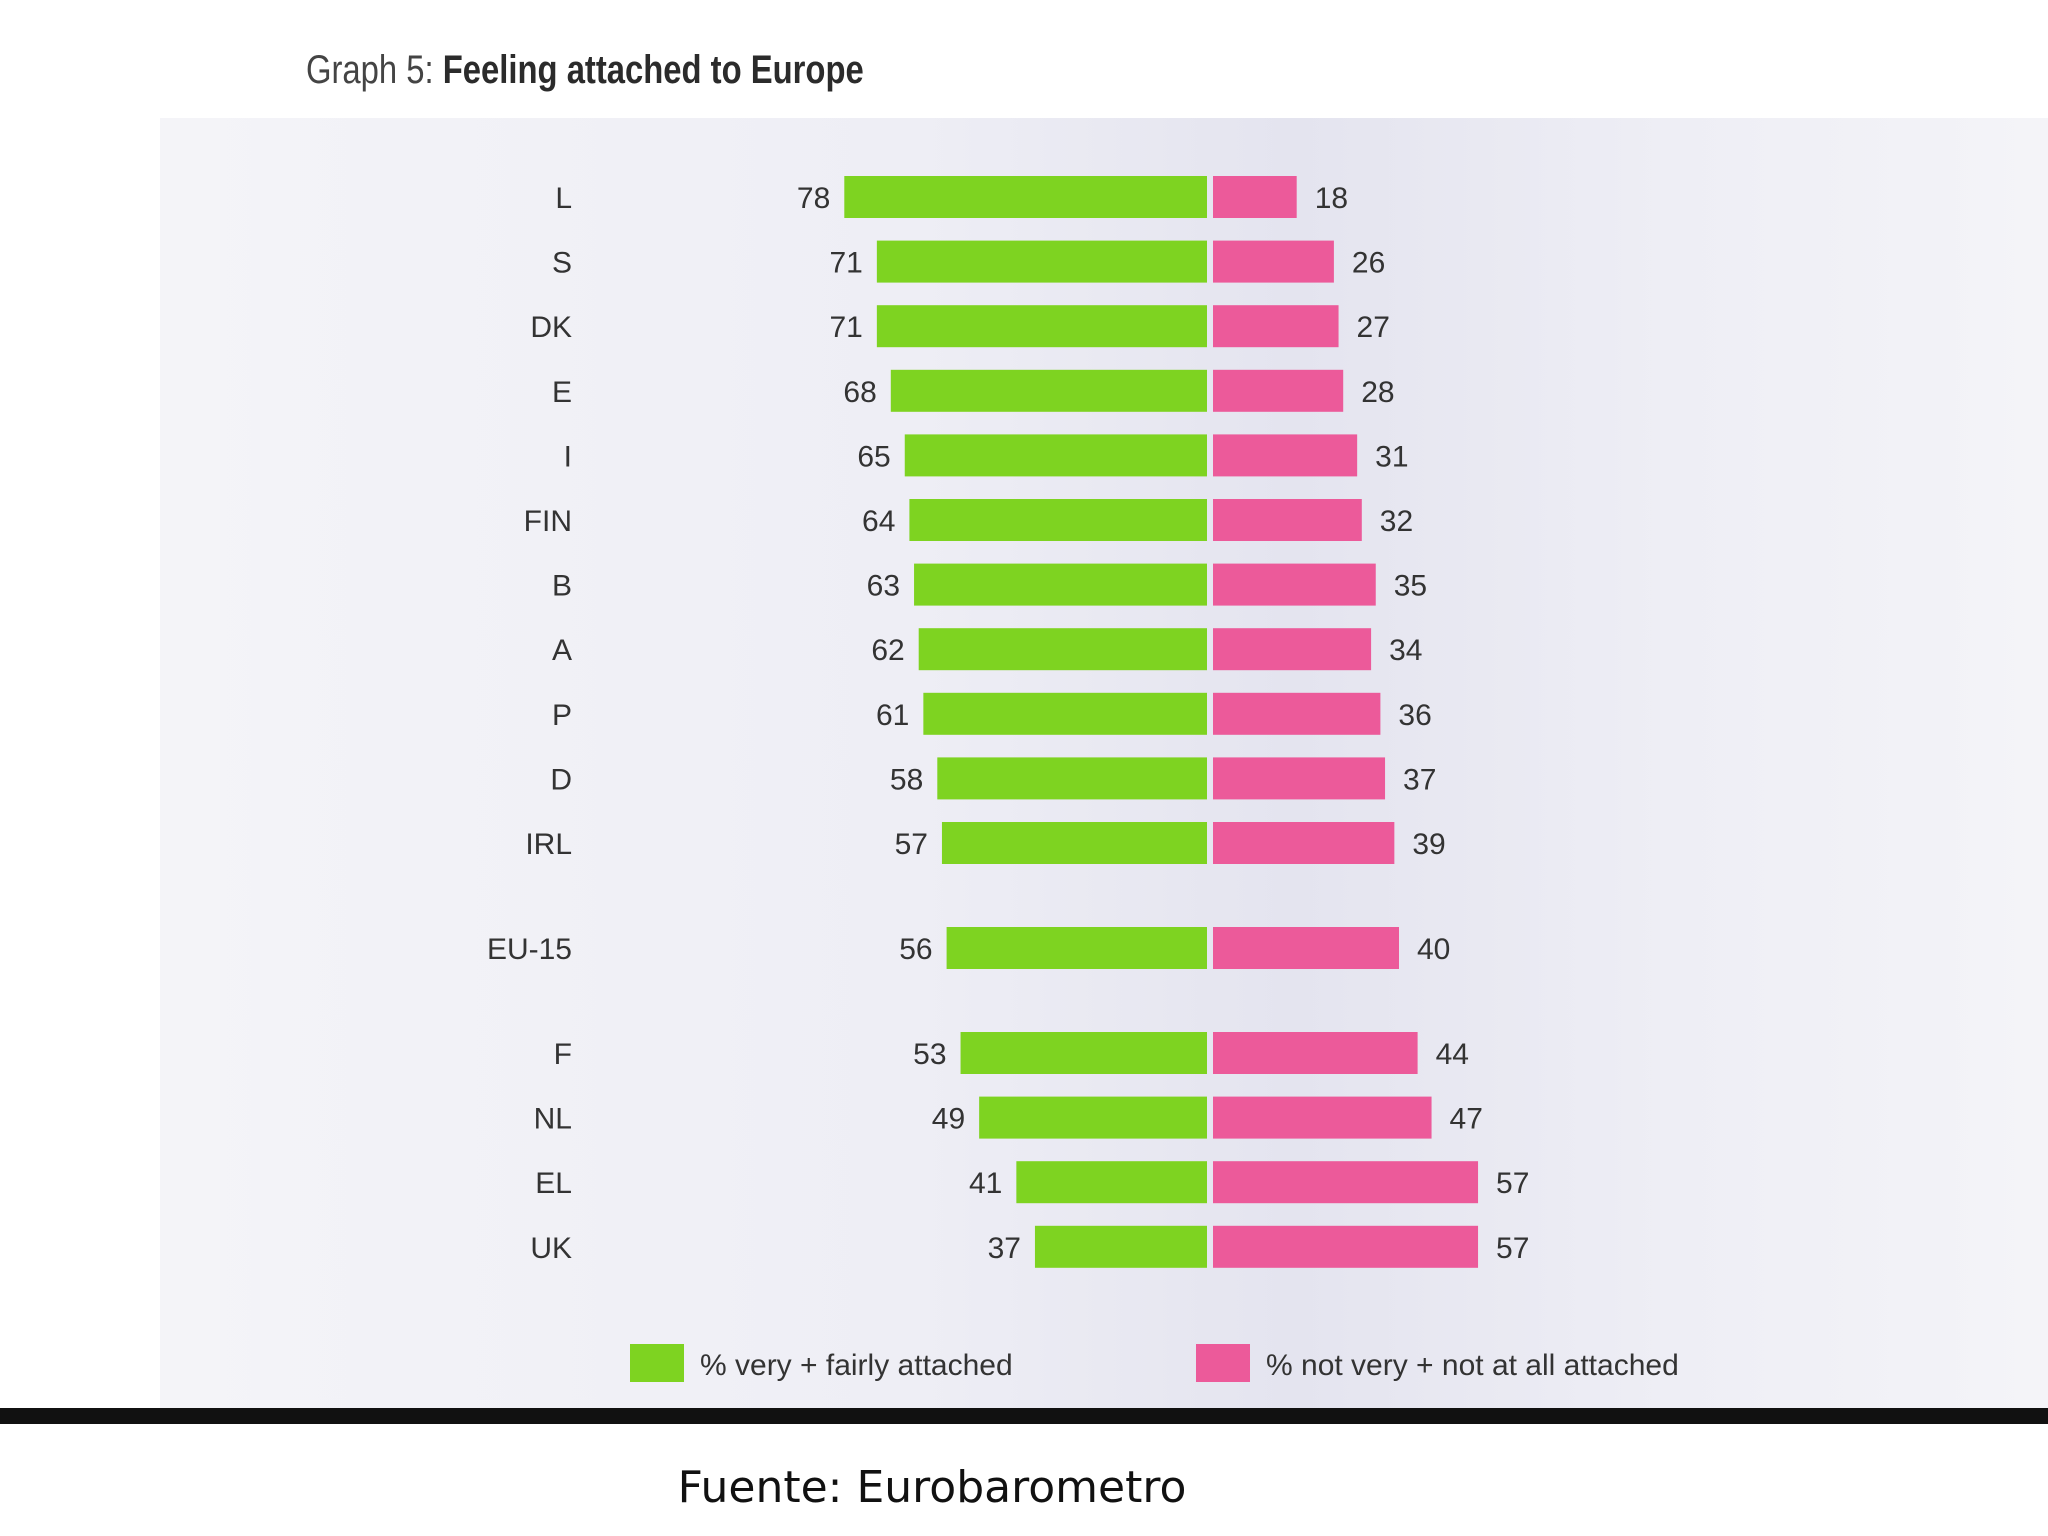  I want to click on category-label-fin: FIN, so click(548, 521).